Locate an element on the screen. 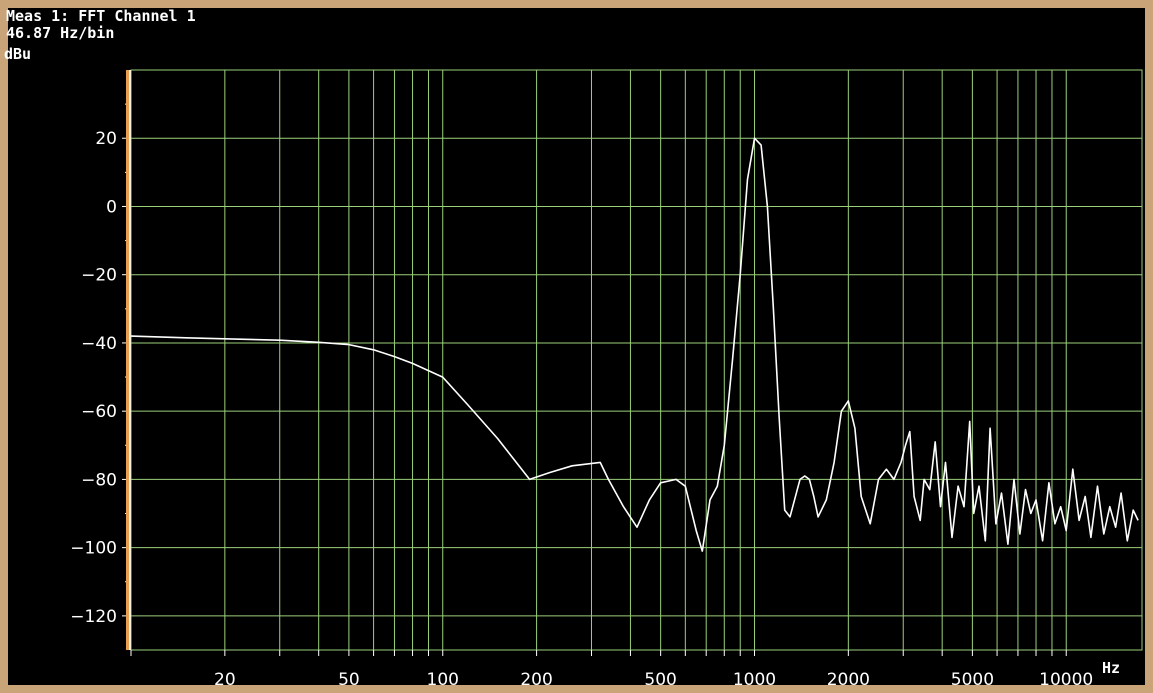  x-axis-unit: Hz is located at coordinates (1111, 668).